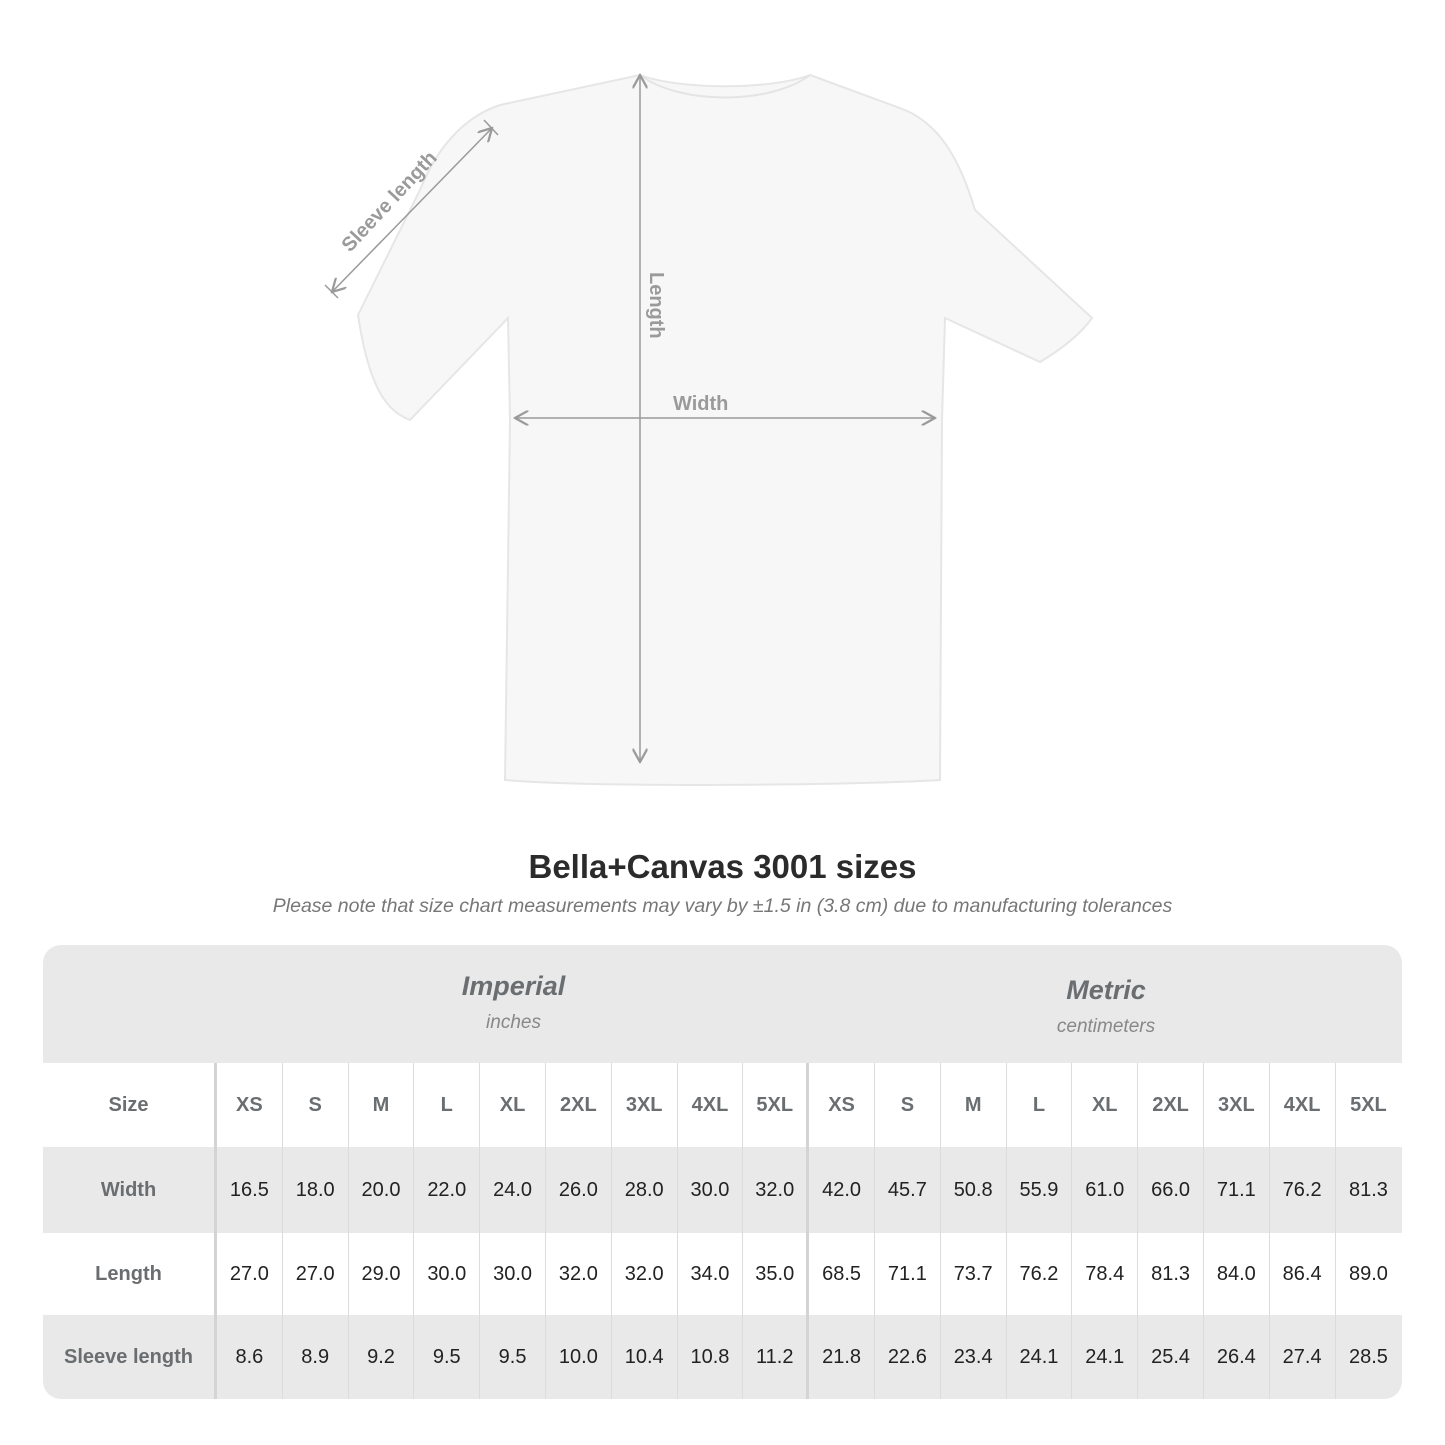  I want to click on imperial-size-header: XL, so click(513, 1105).